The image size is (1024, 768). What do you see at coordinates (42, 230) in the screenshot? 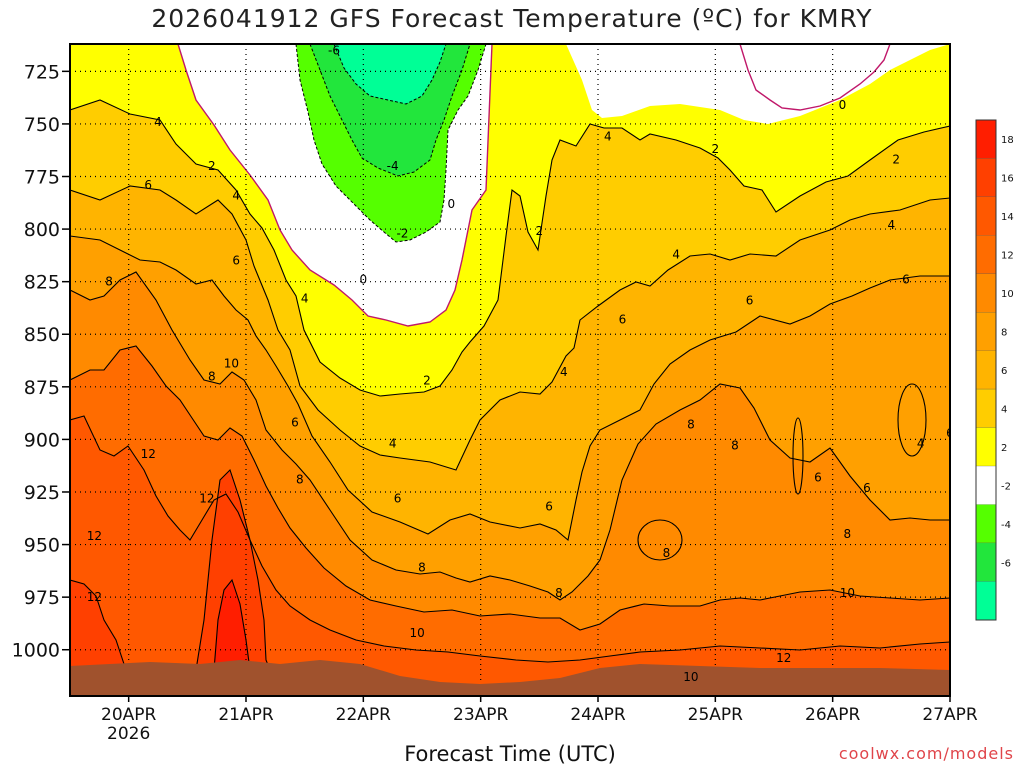
I see `y-tick-label: 800` at bounding box center [42, 230].